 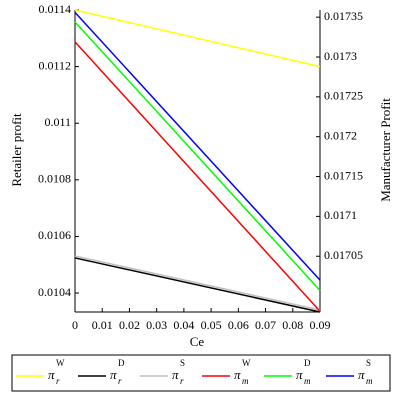 What do you see at coordinates (201, 373) in the screenshot?
I see `legend-box` at bounding box center [201, 373].